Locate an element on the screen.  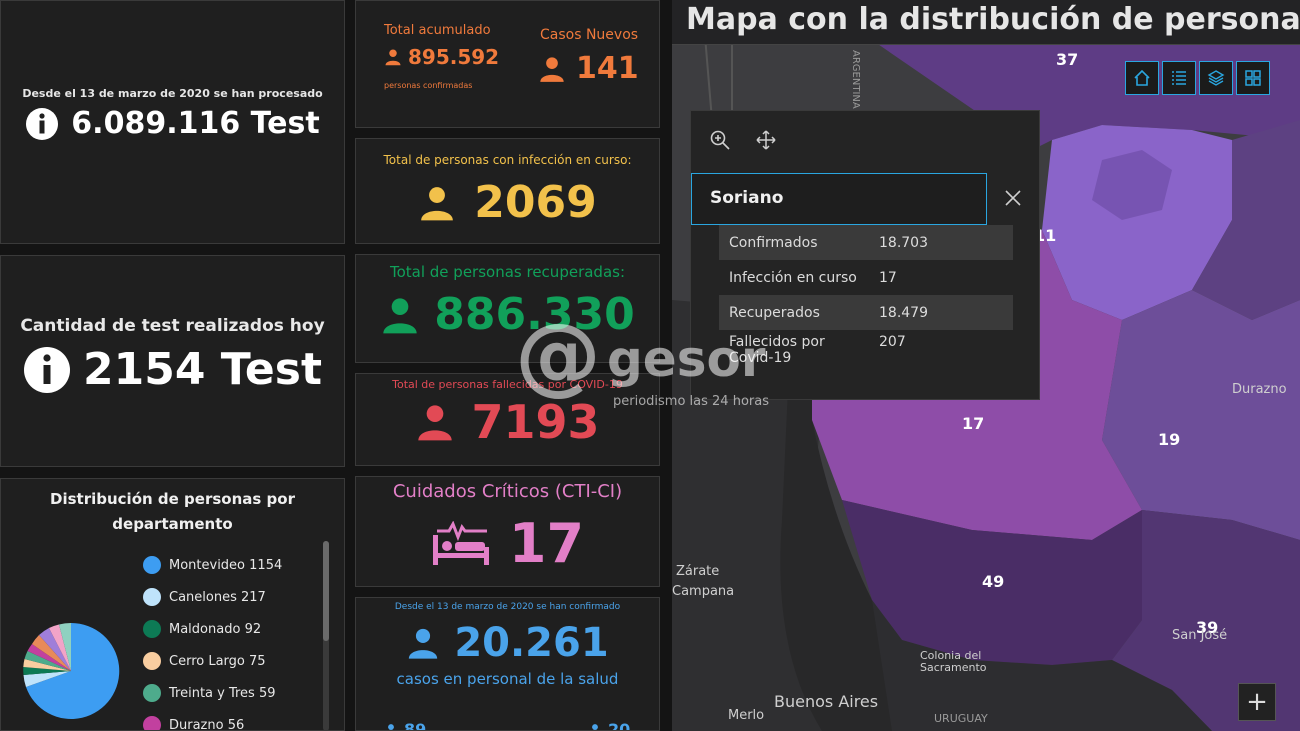
zoom-in-label: + is located at coordinates (1257, 702).